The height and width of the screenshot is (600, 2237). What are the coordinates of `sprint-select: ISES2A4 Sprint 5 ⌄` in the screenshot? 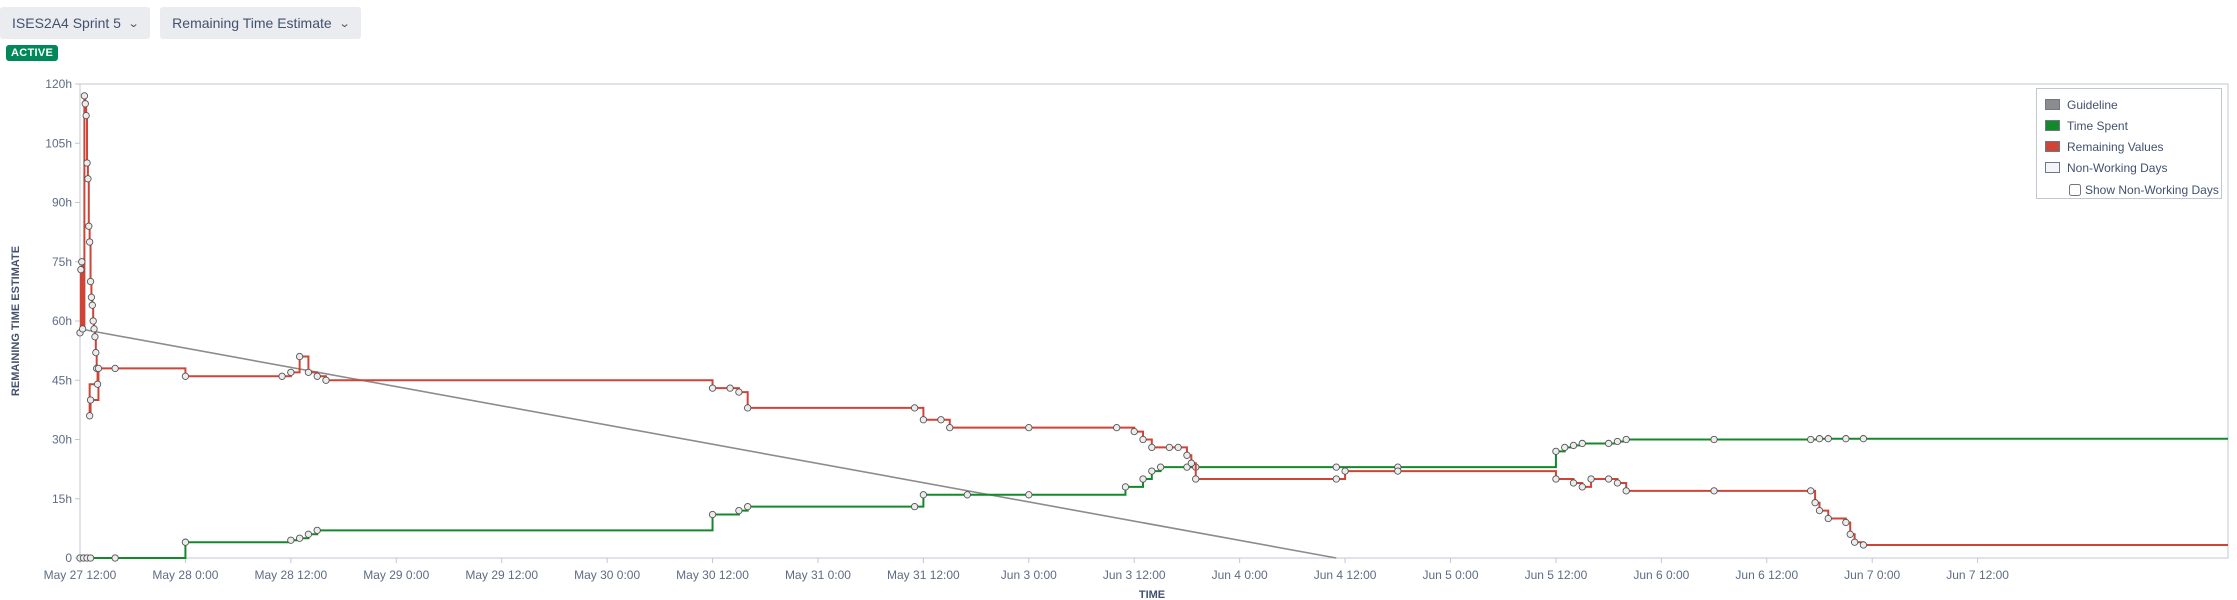 It's located at (75, 23).